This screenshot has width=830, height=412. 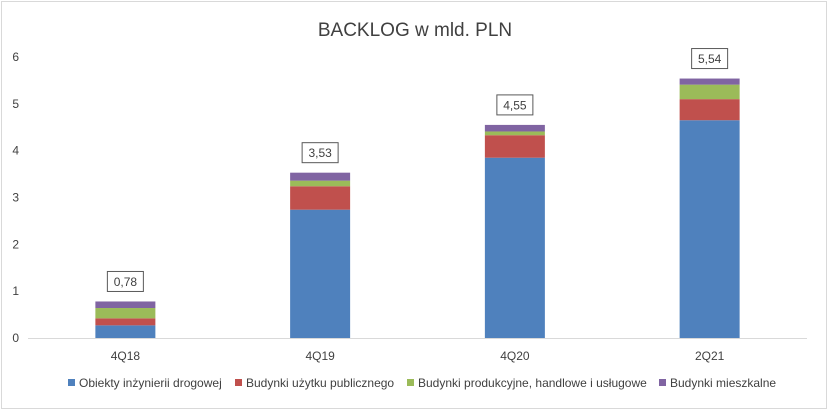 I want to click on legend-item: Budynki mieszkalne, so click(x=717, y=383).